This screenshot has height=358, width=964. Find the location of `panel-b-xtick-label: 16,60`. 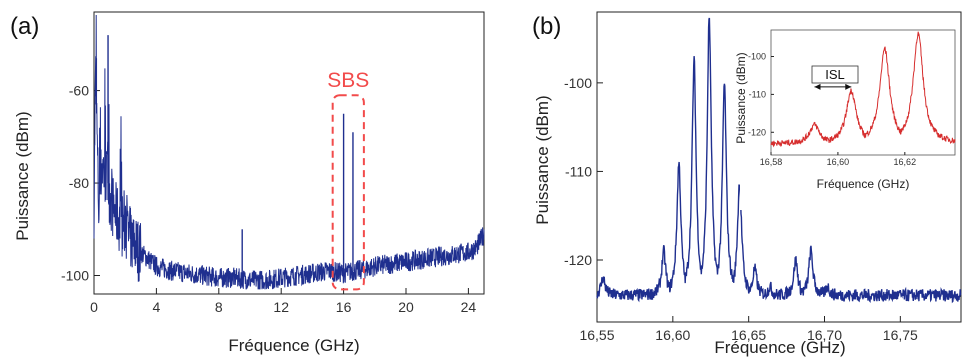

panel-b-xtick-label: 16,60 is located at coordinates (672, 335).